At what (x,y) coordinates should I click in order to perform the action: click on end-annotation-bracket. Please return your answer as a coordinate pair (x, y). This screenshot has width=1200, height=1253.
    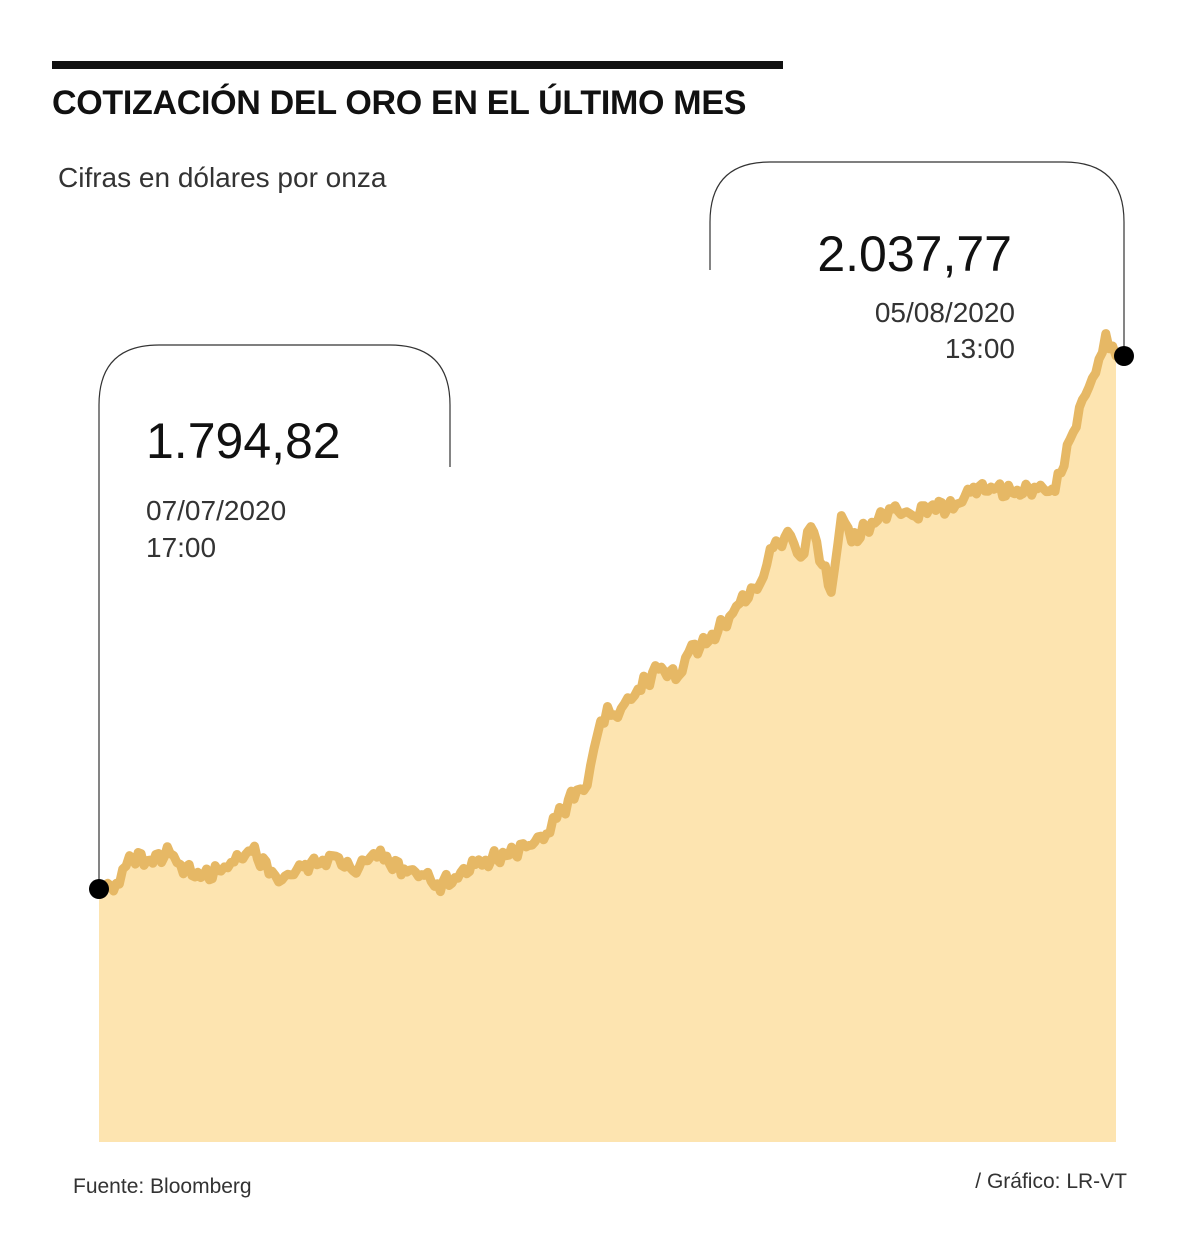
    Looking at the image, I should click on (917, 258).